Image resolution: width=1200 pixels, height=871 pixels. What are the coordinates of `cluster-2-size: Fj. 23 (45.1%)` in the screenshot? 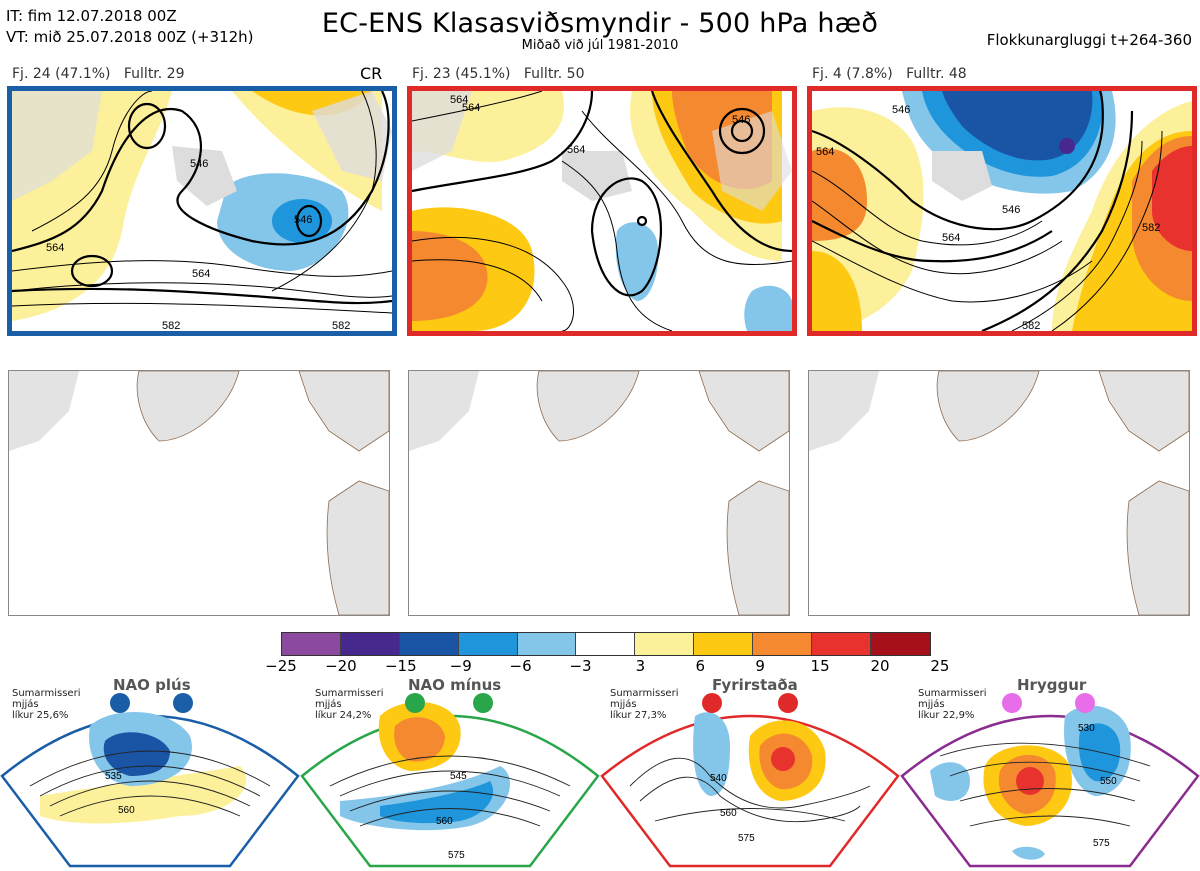 It's located at (461, 74).